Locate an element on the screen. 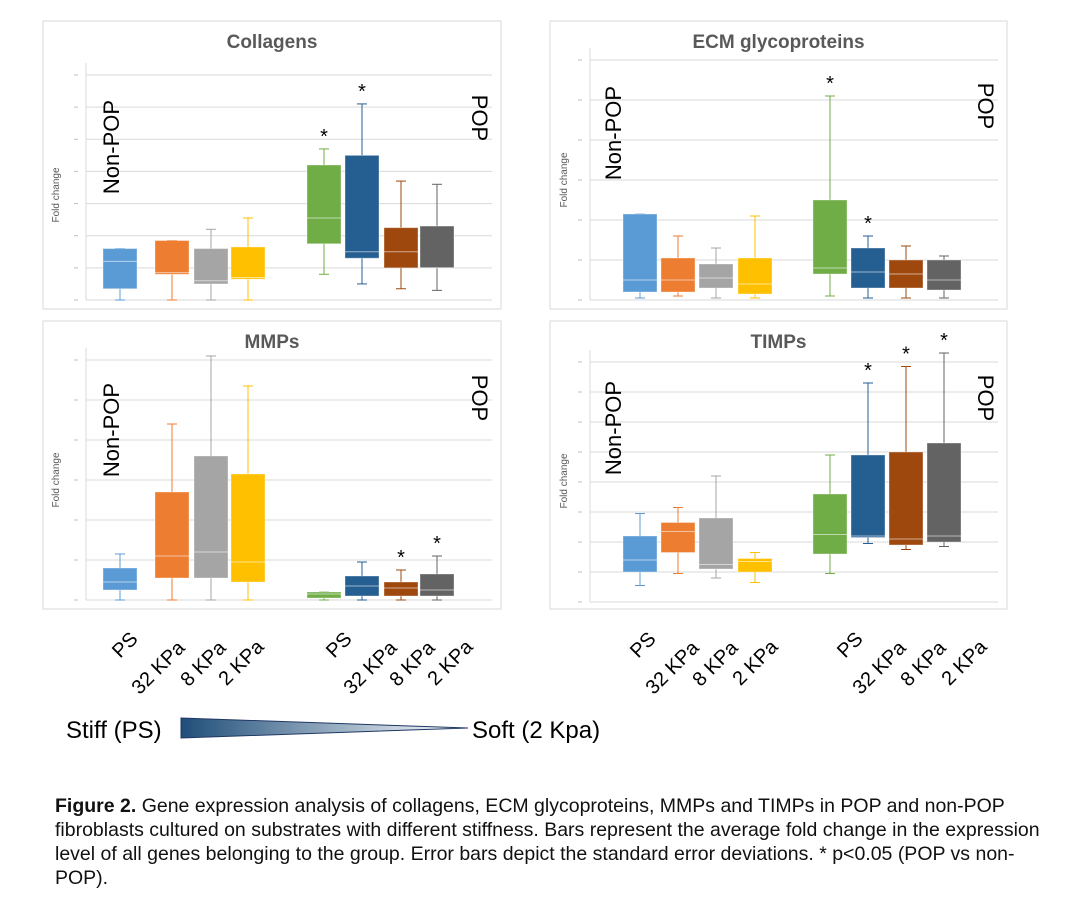  stiffness-left-label: Stiff (PS) is located at coordinates (114, 730).